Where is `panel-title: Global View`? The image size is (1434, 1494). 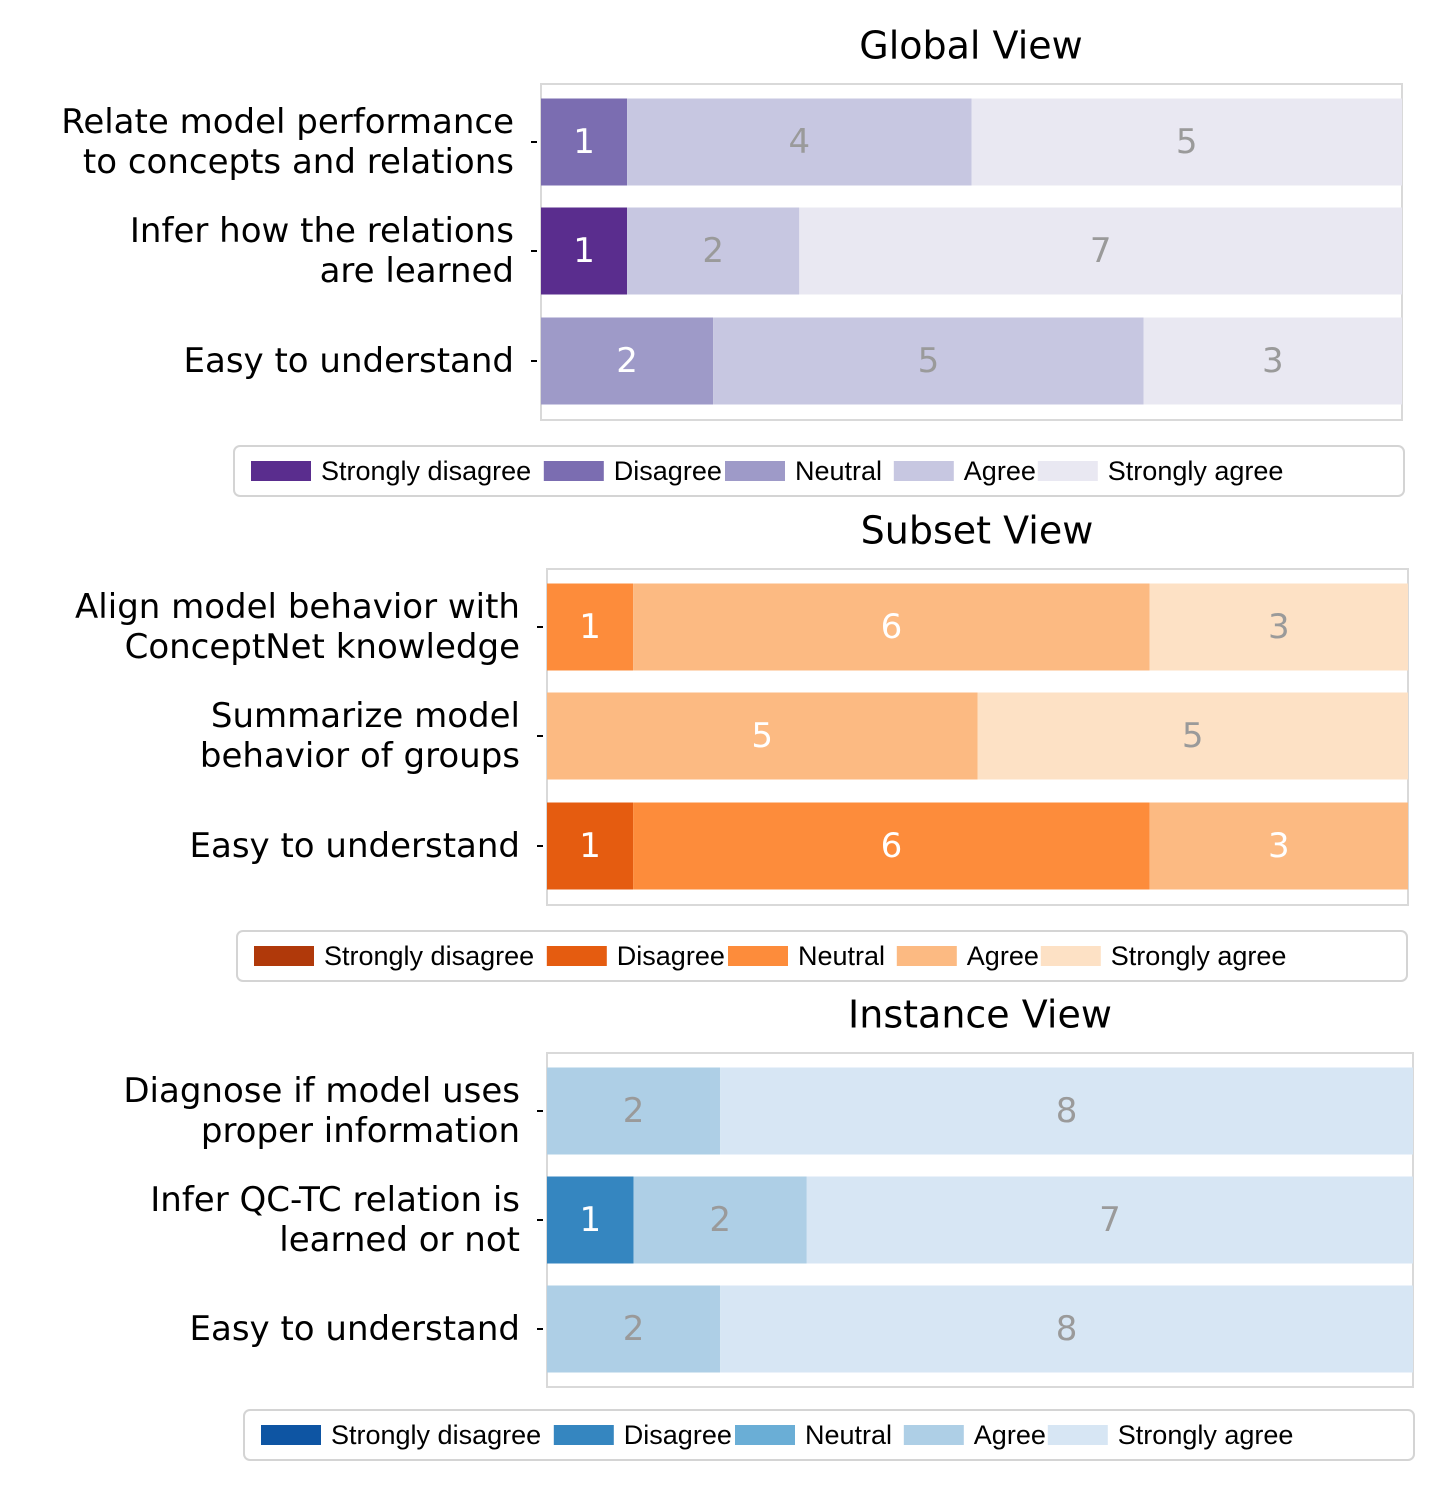
panel-title: Global View is located at coordinates (970, 46).